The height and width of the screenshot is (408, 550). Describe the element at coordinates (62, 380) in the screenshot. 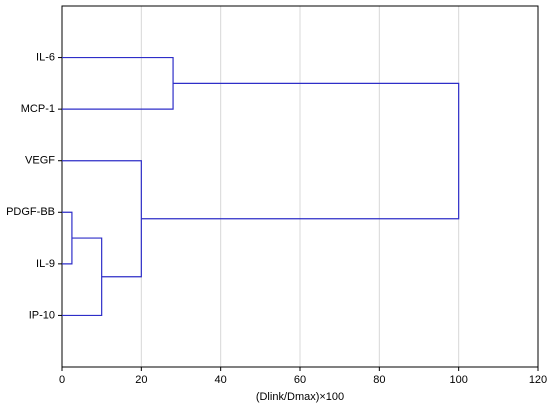

I see `x-tick-label: 0` at that location.